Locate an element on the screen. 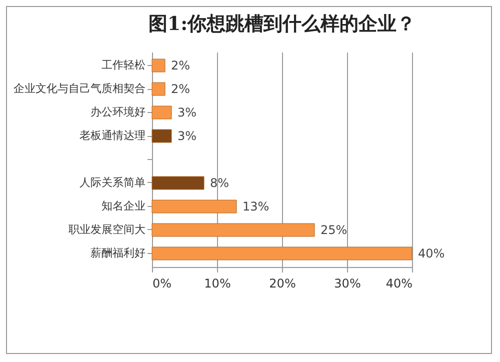  y-tick-label: 人际关系简单 is located at coordinates (113, 182).